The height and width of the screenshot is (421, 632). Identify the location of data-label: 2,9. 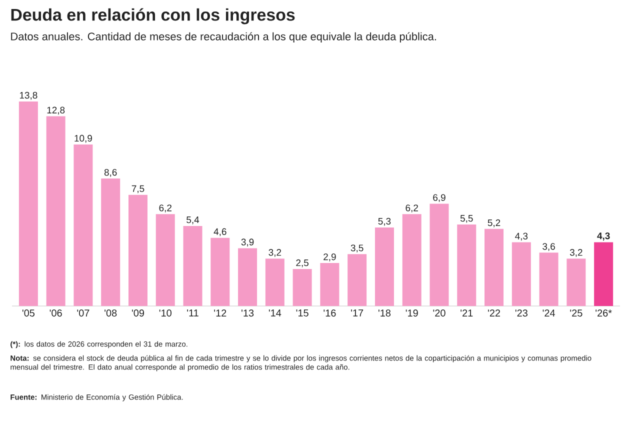
(330, 257).